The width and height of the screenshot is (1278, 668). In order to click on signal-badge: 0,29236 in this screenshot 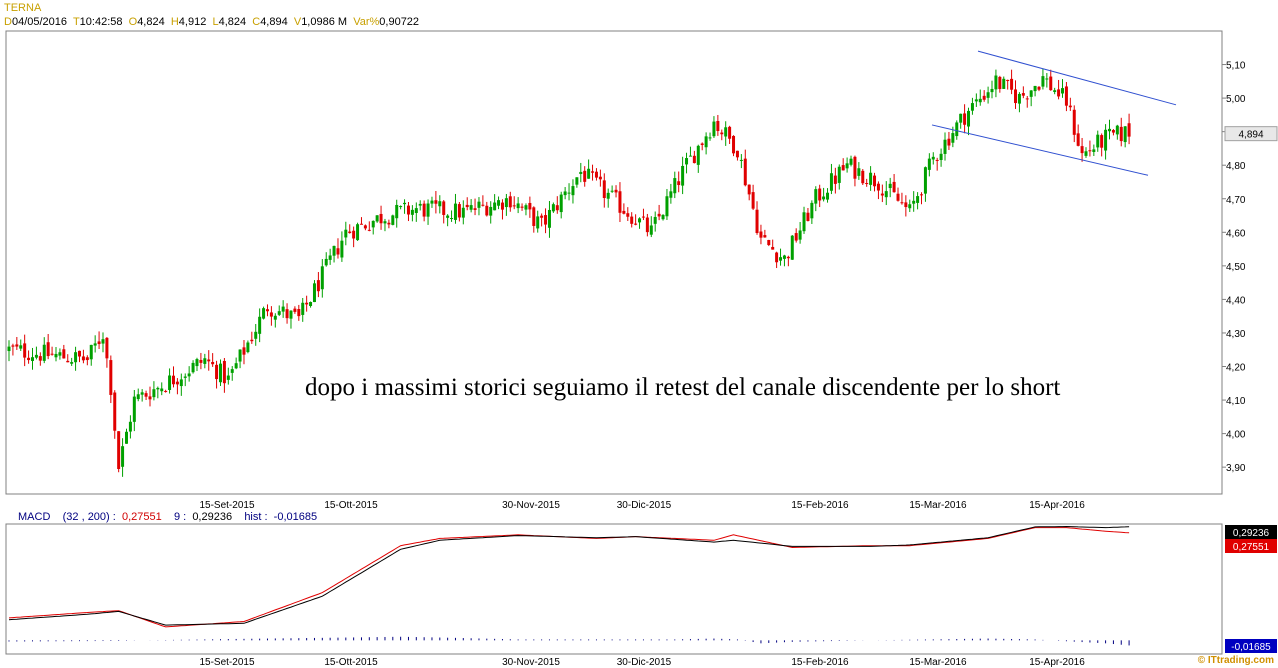, I will do `click(1251, 533)`.